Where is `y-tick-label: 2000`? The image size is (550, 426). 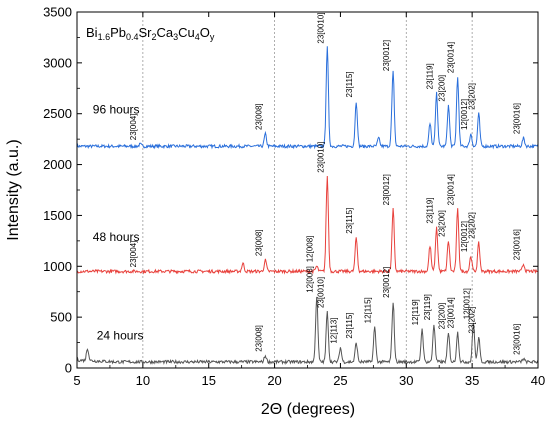 y-tick-label: 2000 is located at coordinates (57, 164).